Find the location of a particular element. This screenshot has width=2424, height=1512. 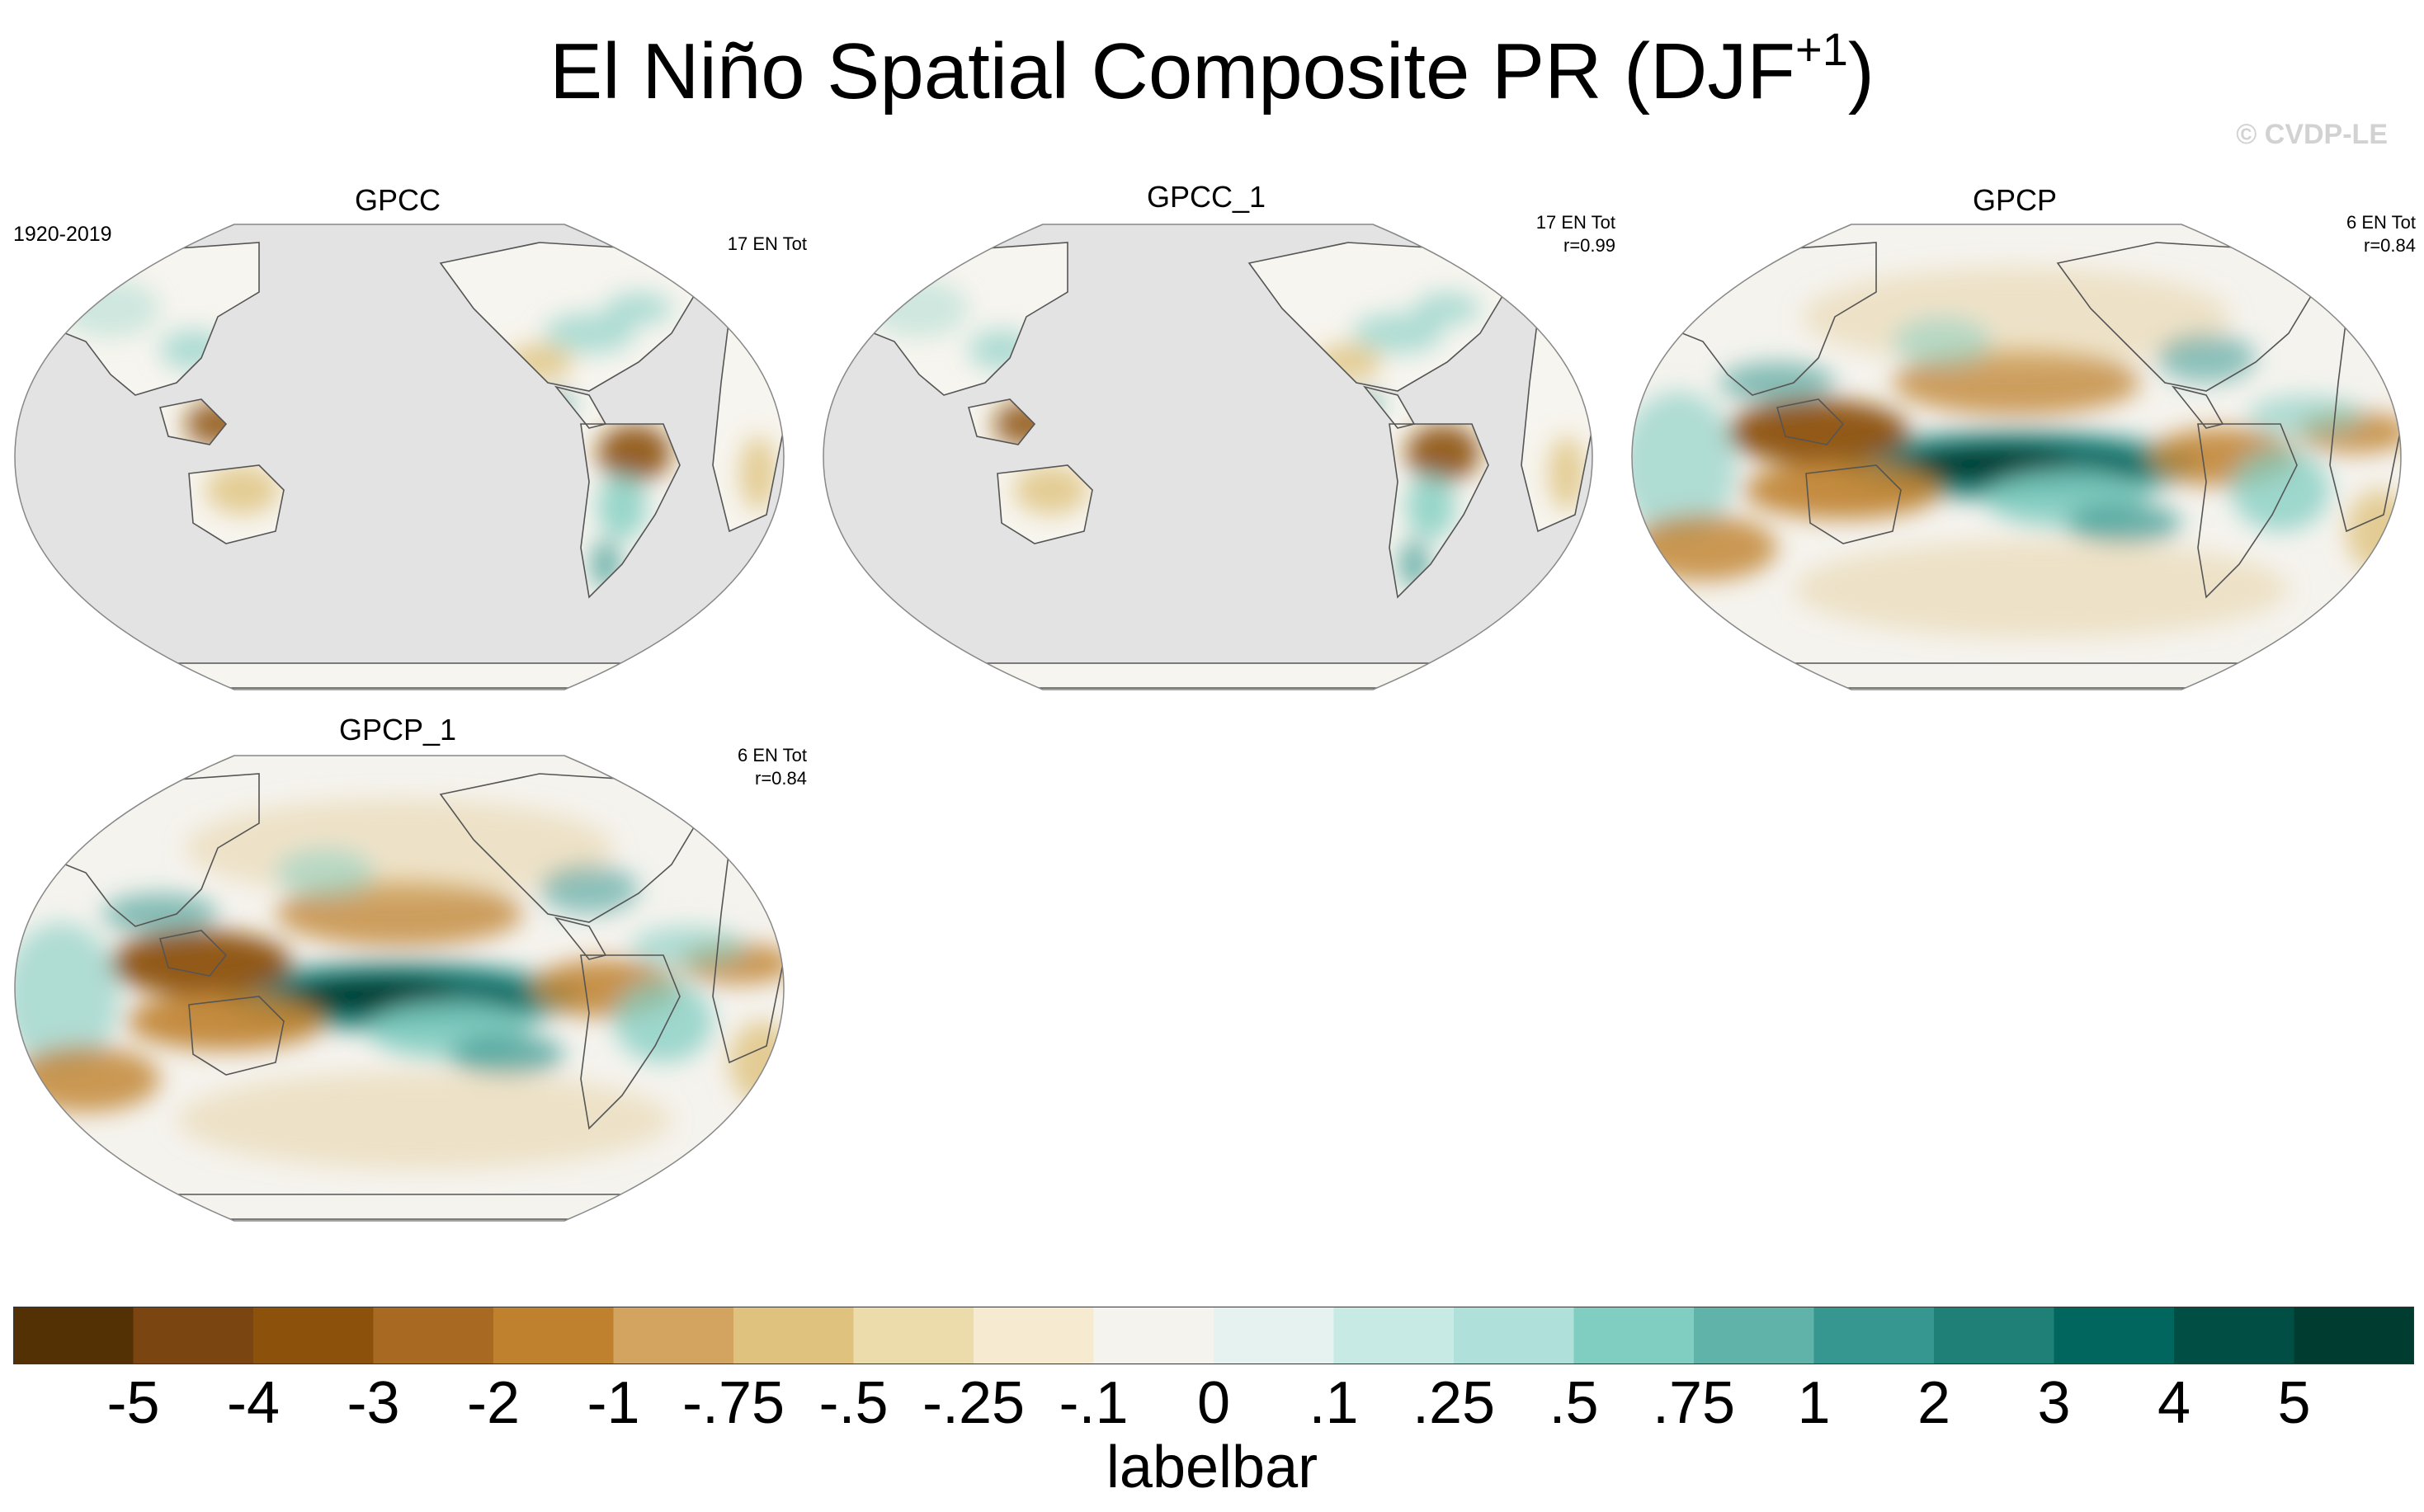

labelbar-frame is located at coordinates (1213, 1335).